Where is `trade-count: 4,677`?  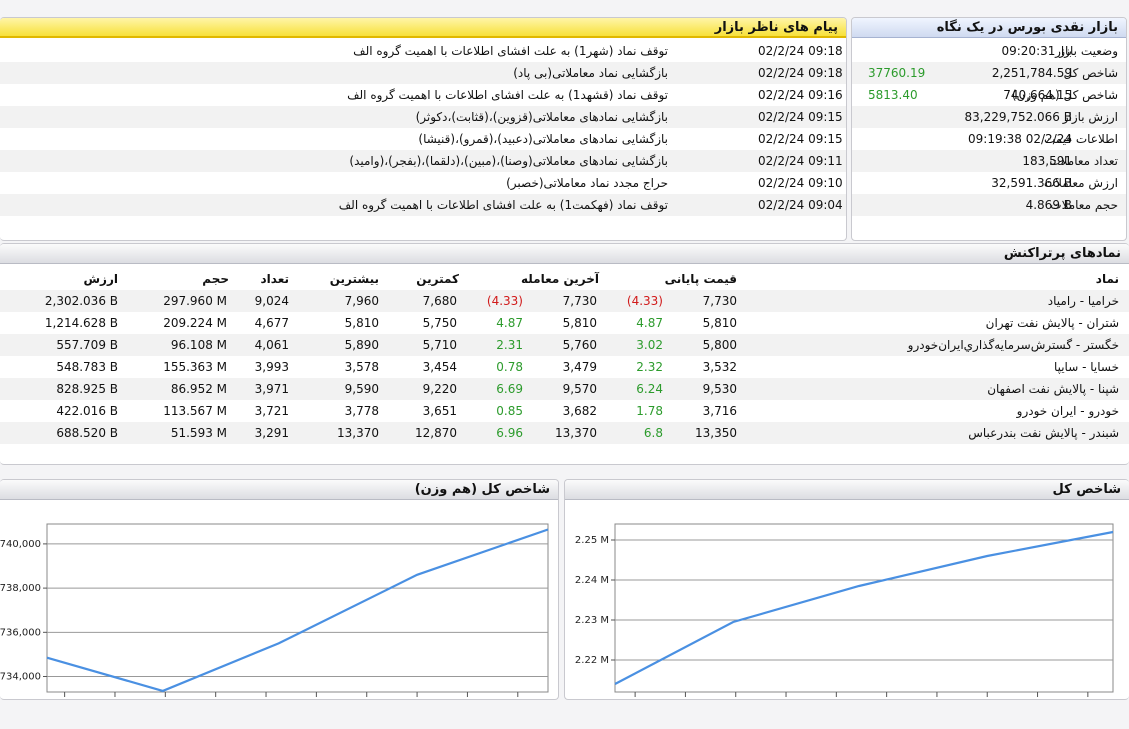 trade-count: 4,677 is located at coordinates (271, 323).